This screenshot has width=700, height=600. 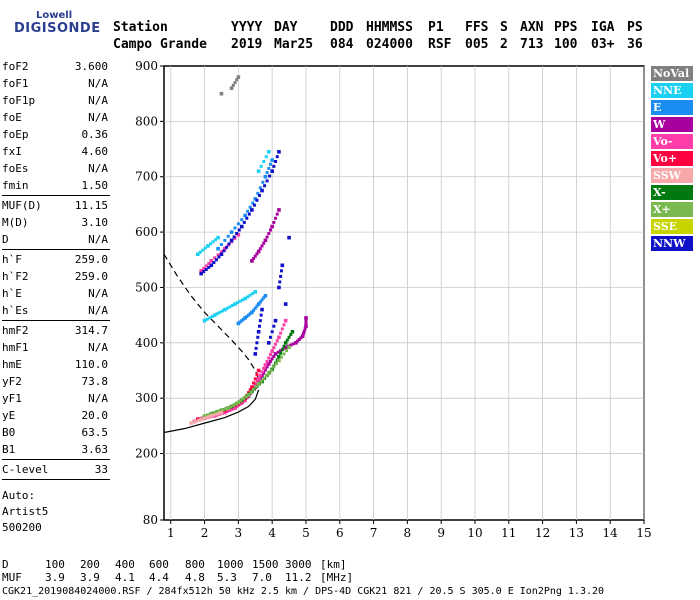 I want to click on muf-value: 3.9, so click(x=90, y=577).